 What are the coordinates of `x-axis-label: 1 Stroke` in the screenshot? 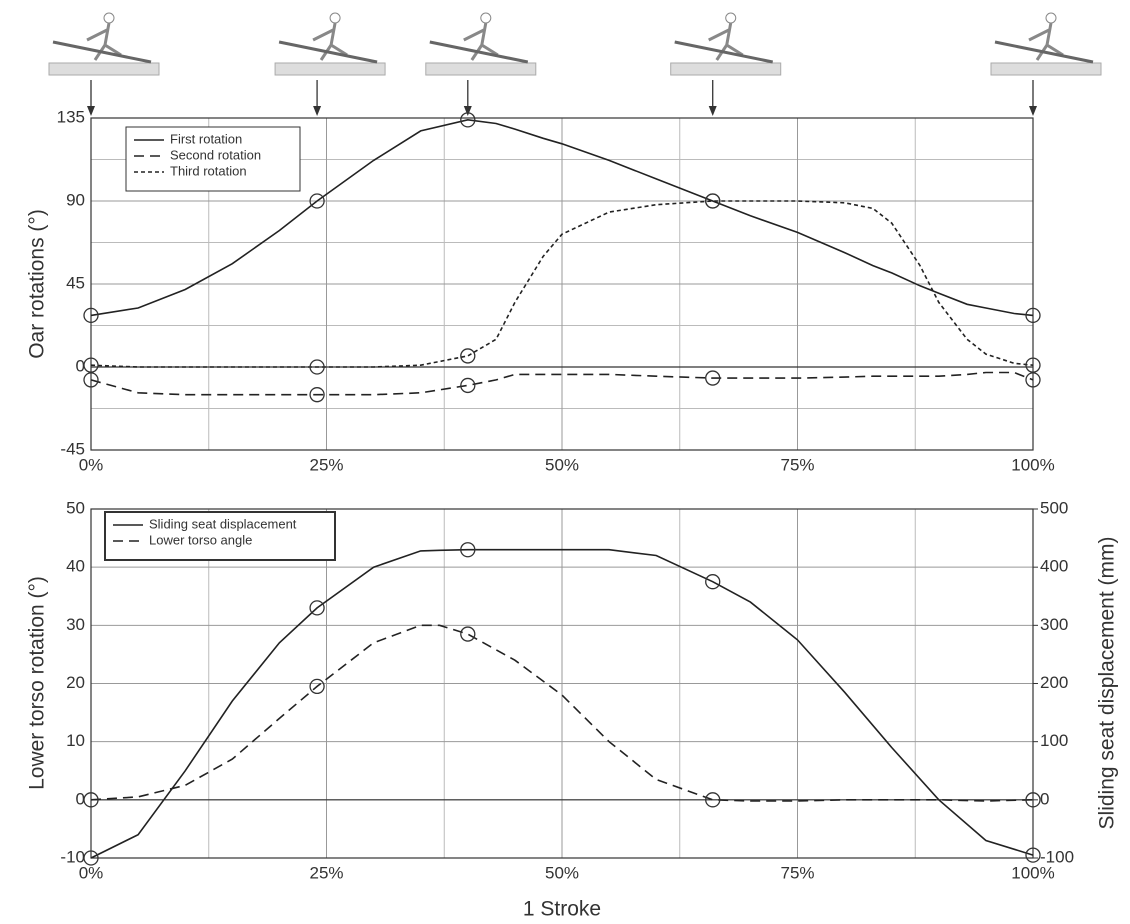 It's located at (562, 909).